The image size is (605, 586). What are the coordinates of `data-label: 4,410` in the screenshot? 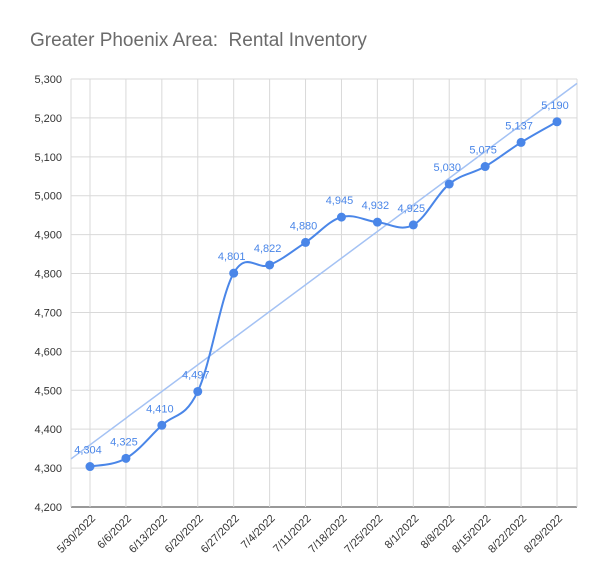 It's located at (160, 409).